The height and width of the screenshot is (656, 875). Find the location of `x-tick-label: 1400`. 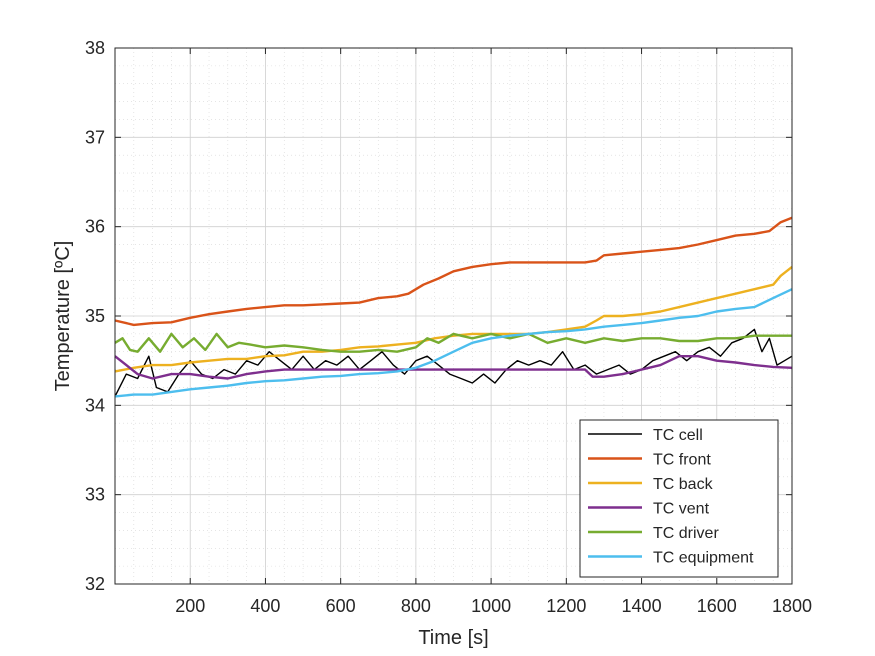

x-tick-label: 1400 is located at coordinates (642, 606).